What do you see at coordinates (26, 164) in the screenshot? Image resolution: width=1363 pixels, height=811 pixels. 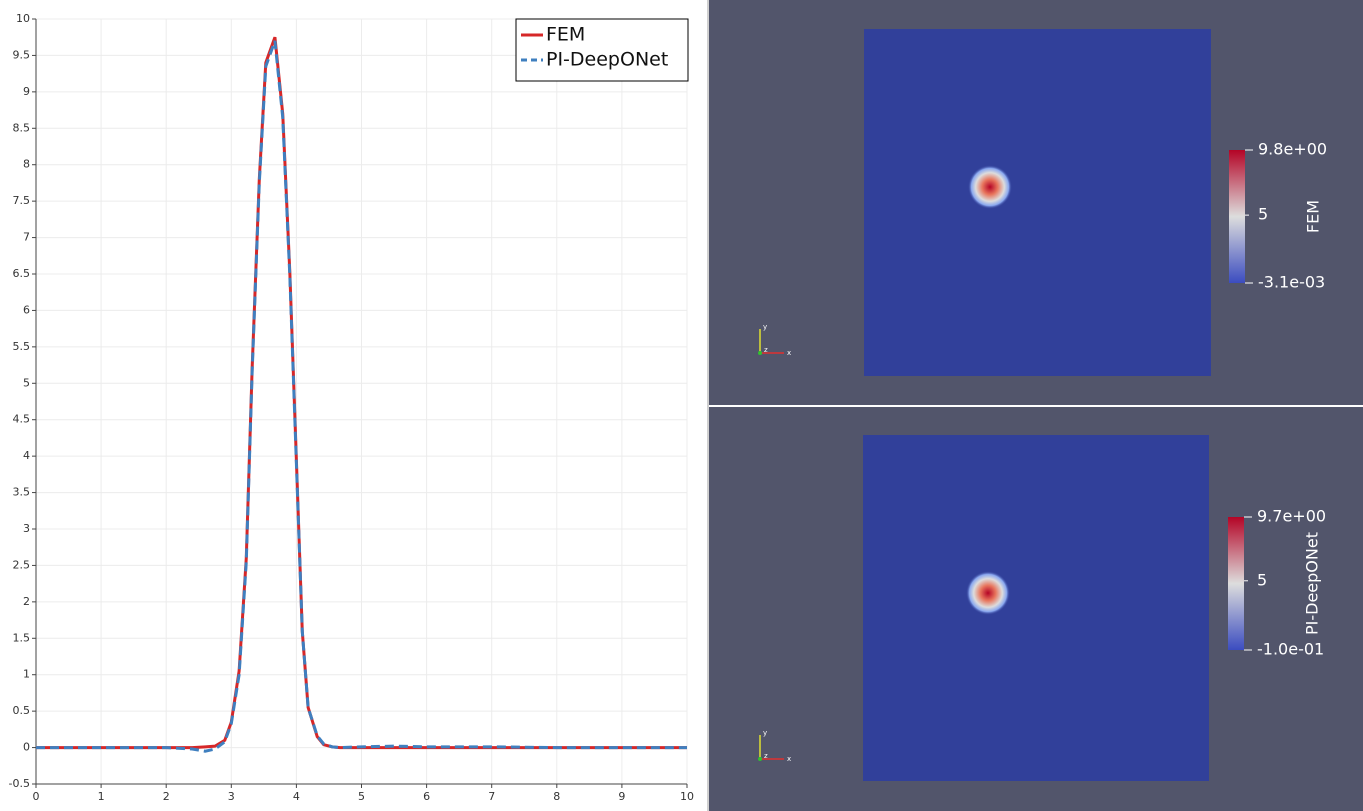 I see `y-tick-label: 8` at bounding box center [26, 164].